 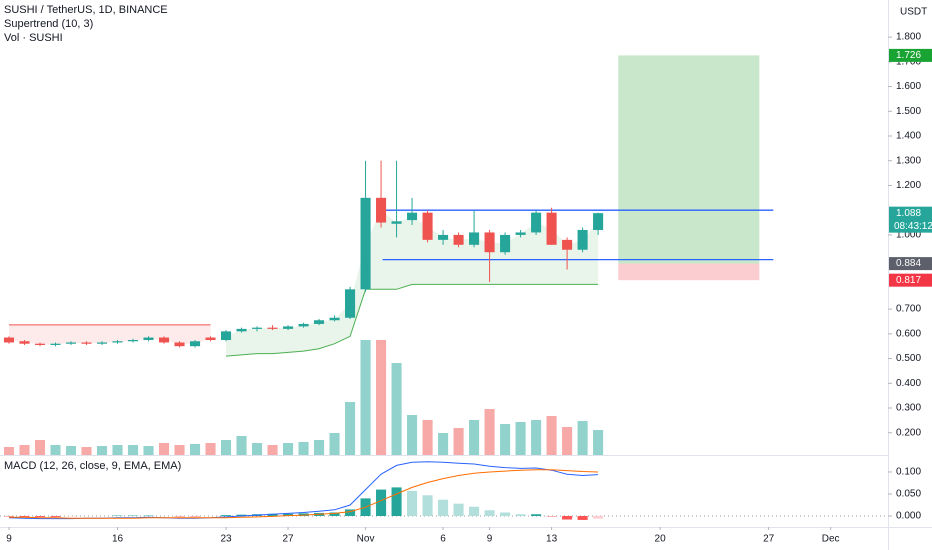 What do you see at coordinates (908, 136) in the screenshot?
I see `y-tick-label: 1.400` at bounding box center [908, 136].